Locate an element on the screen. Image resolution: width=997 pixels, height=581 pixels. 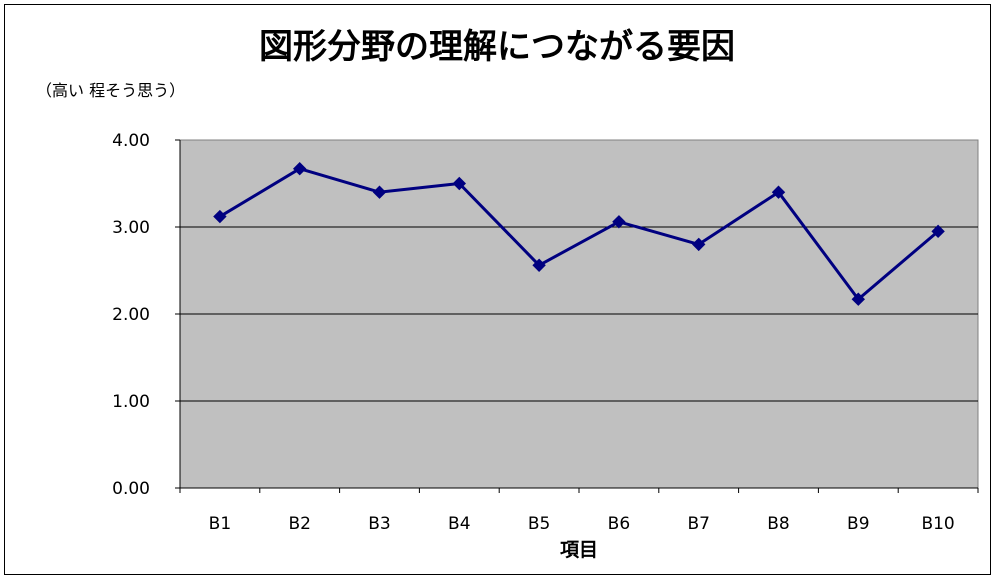
x-tick-label: B2 is located at coordinates (299, 524).